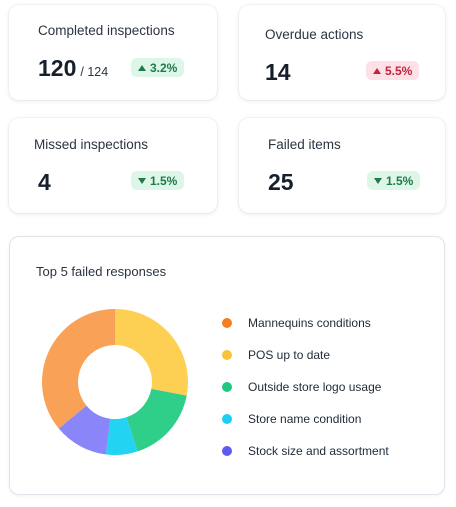 The width and height of the screenshot is (456, 507). What do you see at coordinates (342, 165) in the screenshot?
I see `kpi-card-failed-items: Failed items 25 1.5%` at bounding box center [342, 165].